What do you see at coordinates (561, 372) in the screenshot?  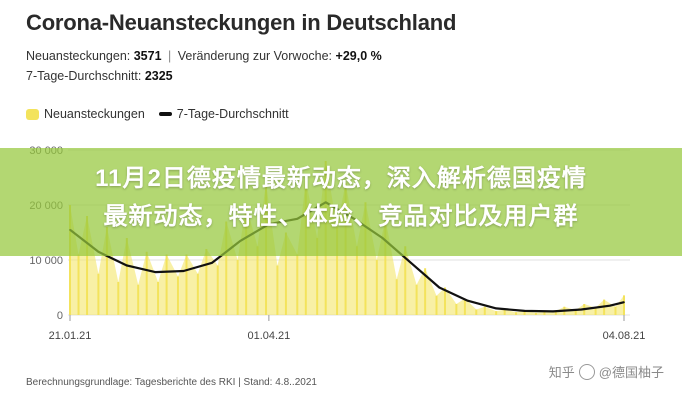 I see `watermark-site: 知乎` at bounding box center [561, 372].